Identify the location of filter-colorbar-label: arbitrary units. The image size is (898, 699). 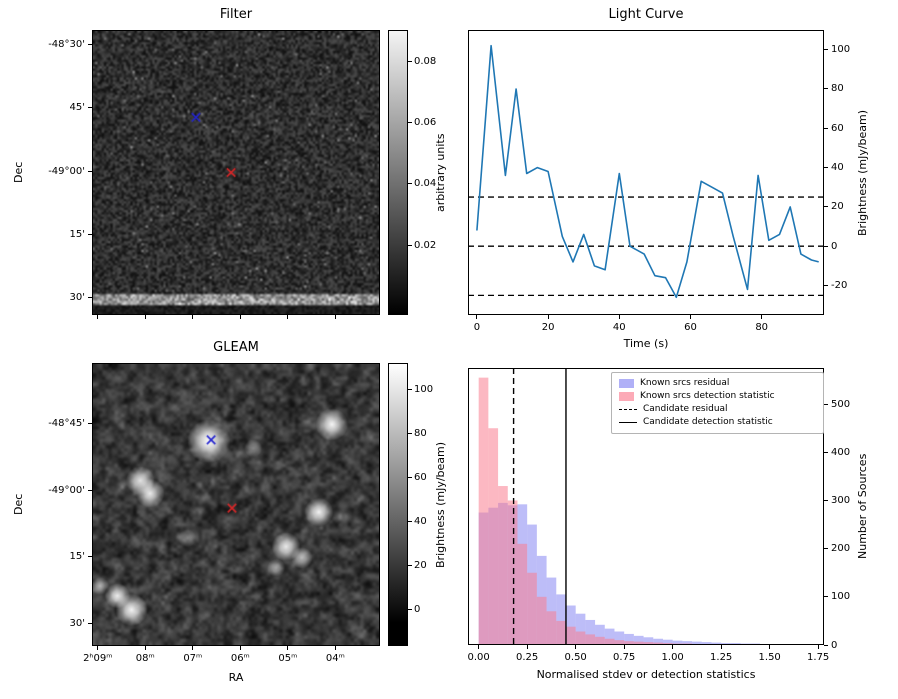
(440, 172).